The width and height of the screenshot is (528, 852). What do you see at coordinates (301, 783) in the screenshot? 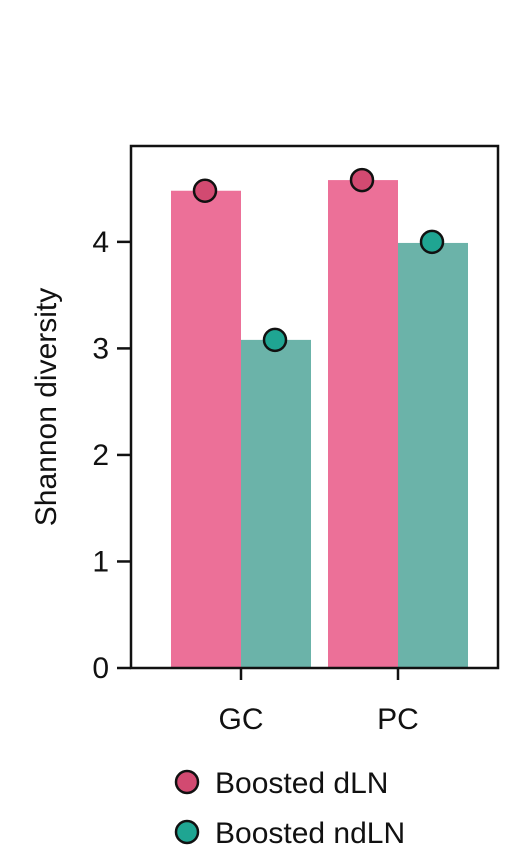
I see `legend-label-dln: Boosted dLN` at bounding box center [301, 783].